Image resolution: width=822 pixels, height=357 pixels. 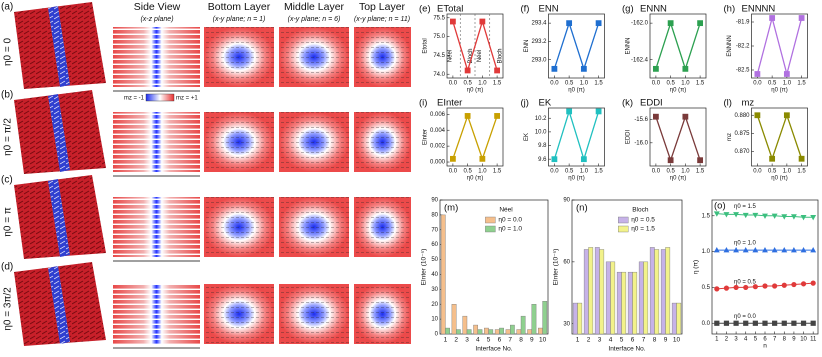 I want to click on row-eta: η0 = π/2, so click(x=8, y=137).